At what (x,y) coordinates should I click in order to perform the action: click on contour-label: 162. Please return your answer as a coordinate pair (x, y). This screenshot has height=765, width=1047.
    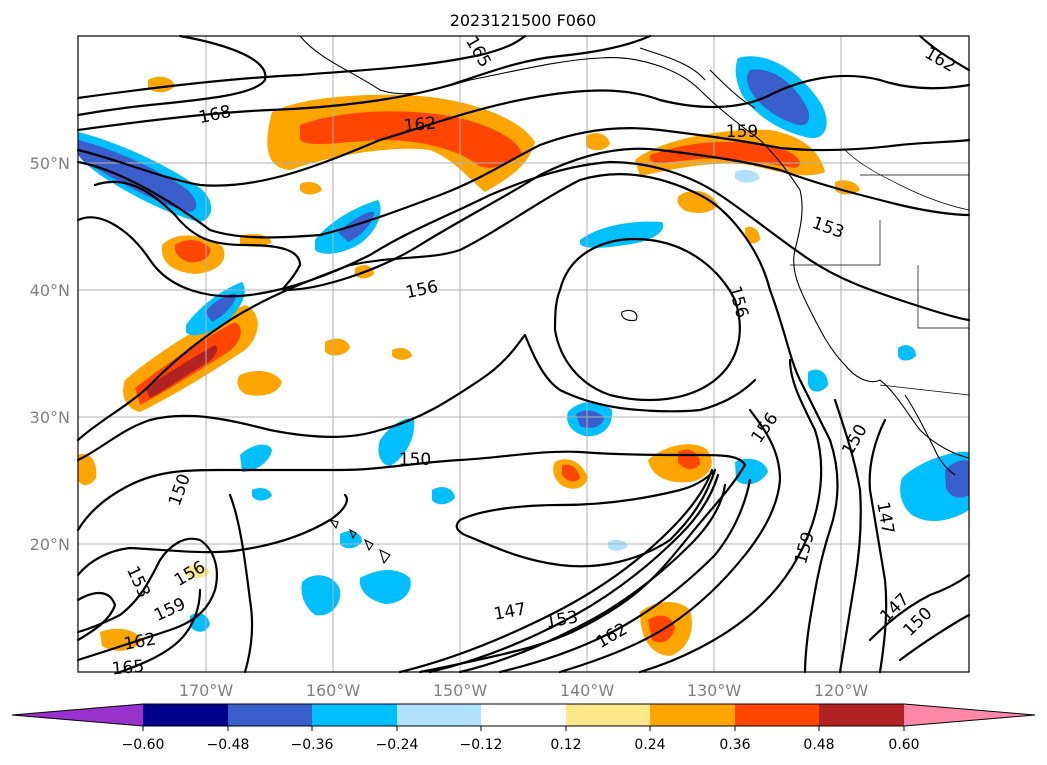
    Looking at the image, I should click on (420, 125).